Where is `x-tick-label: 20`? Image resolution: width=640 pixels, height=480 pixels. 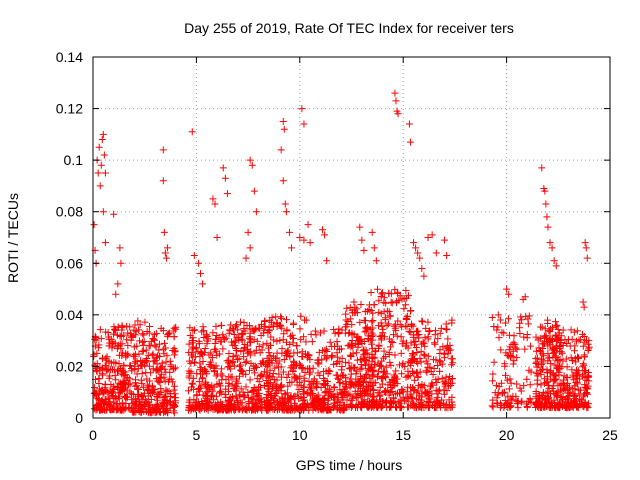
x-tick-label: 20 is located at coordinates (507, 435).